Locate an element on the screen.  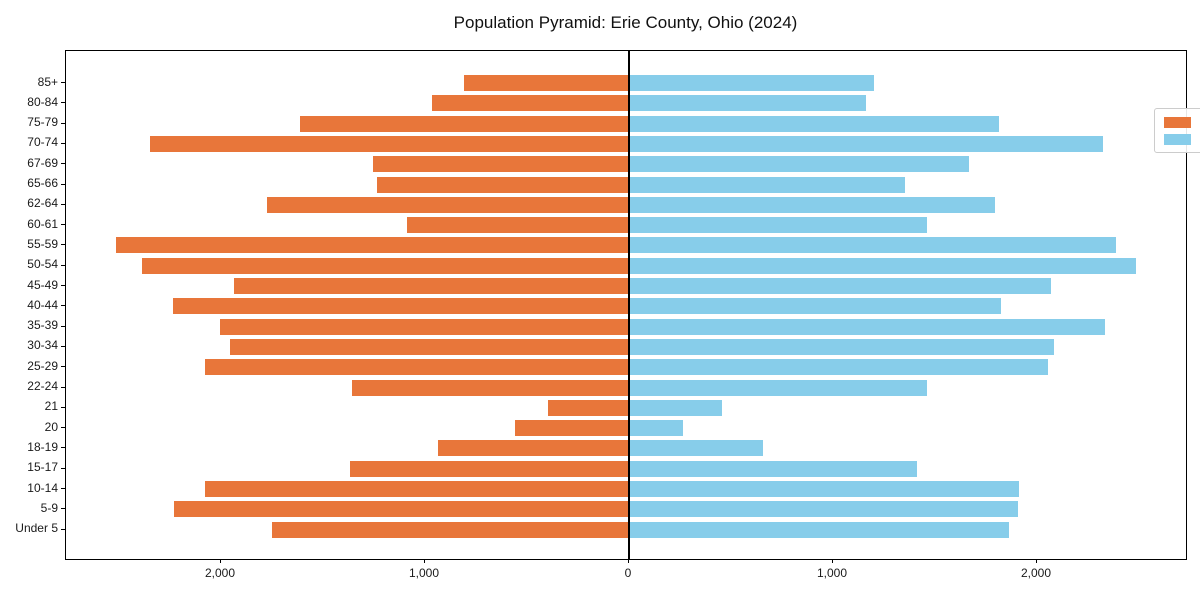
y-axis-label-18-19: 18-19 is located at coordinates (42, 446).